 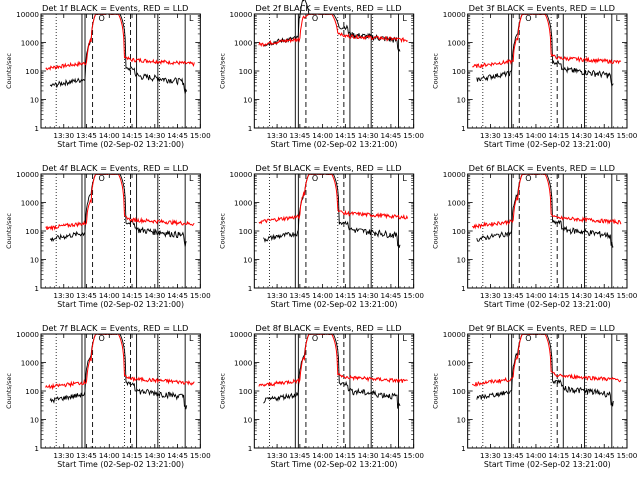 I want to click on plot-frame, so click(x=547, y=71).